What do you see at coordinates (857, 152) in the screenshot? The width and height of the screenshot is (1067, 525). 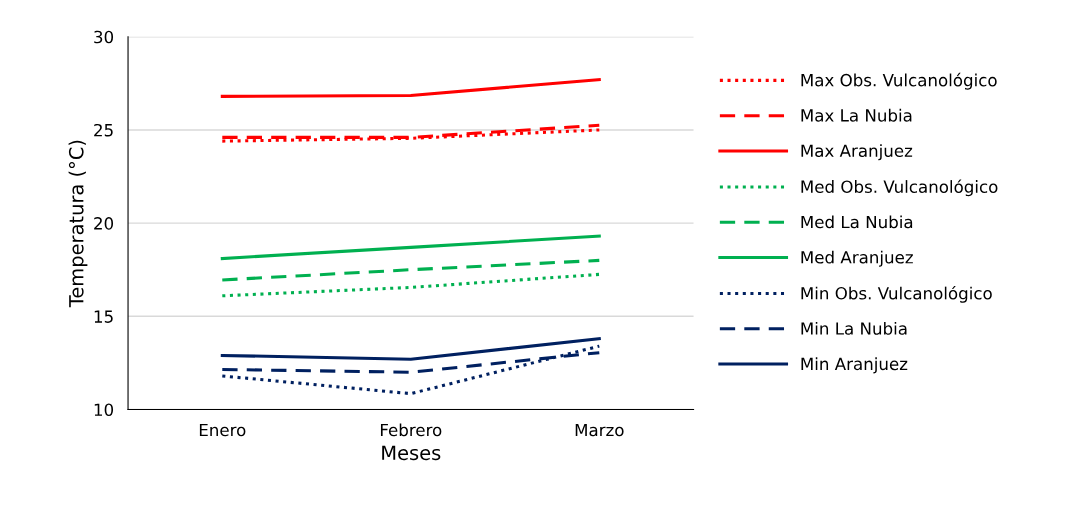 I see `legend-label: Max Aranjuez` at bounding box center [857, 152].